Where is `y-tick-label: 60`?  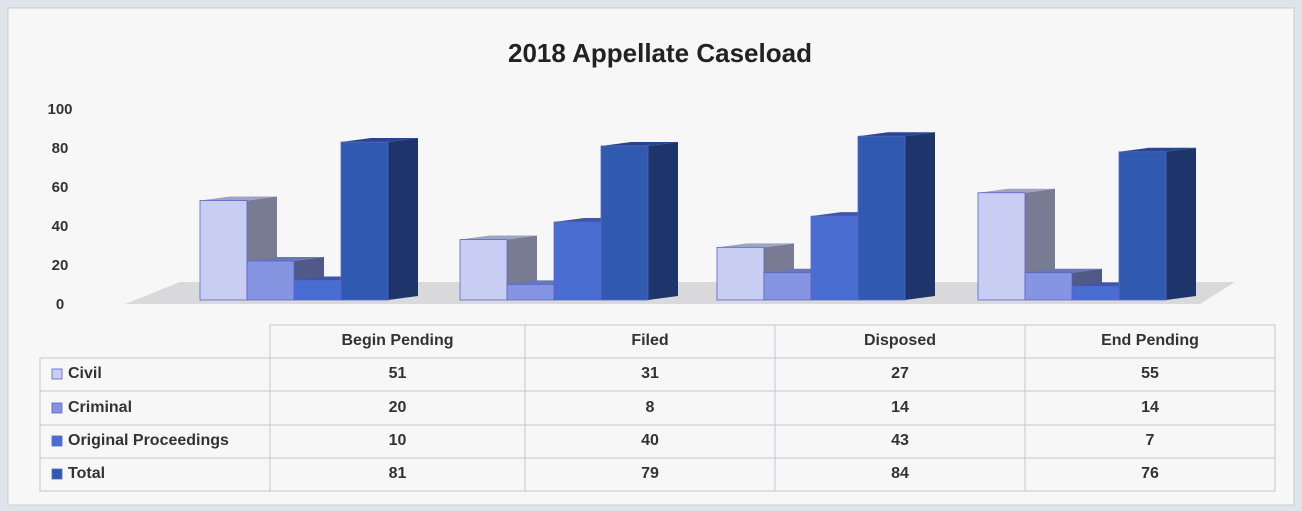 y-tick-label: 60 is located at coordinates (60, 187).